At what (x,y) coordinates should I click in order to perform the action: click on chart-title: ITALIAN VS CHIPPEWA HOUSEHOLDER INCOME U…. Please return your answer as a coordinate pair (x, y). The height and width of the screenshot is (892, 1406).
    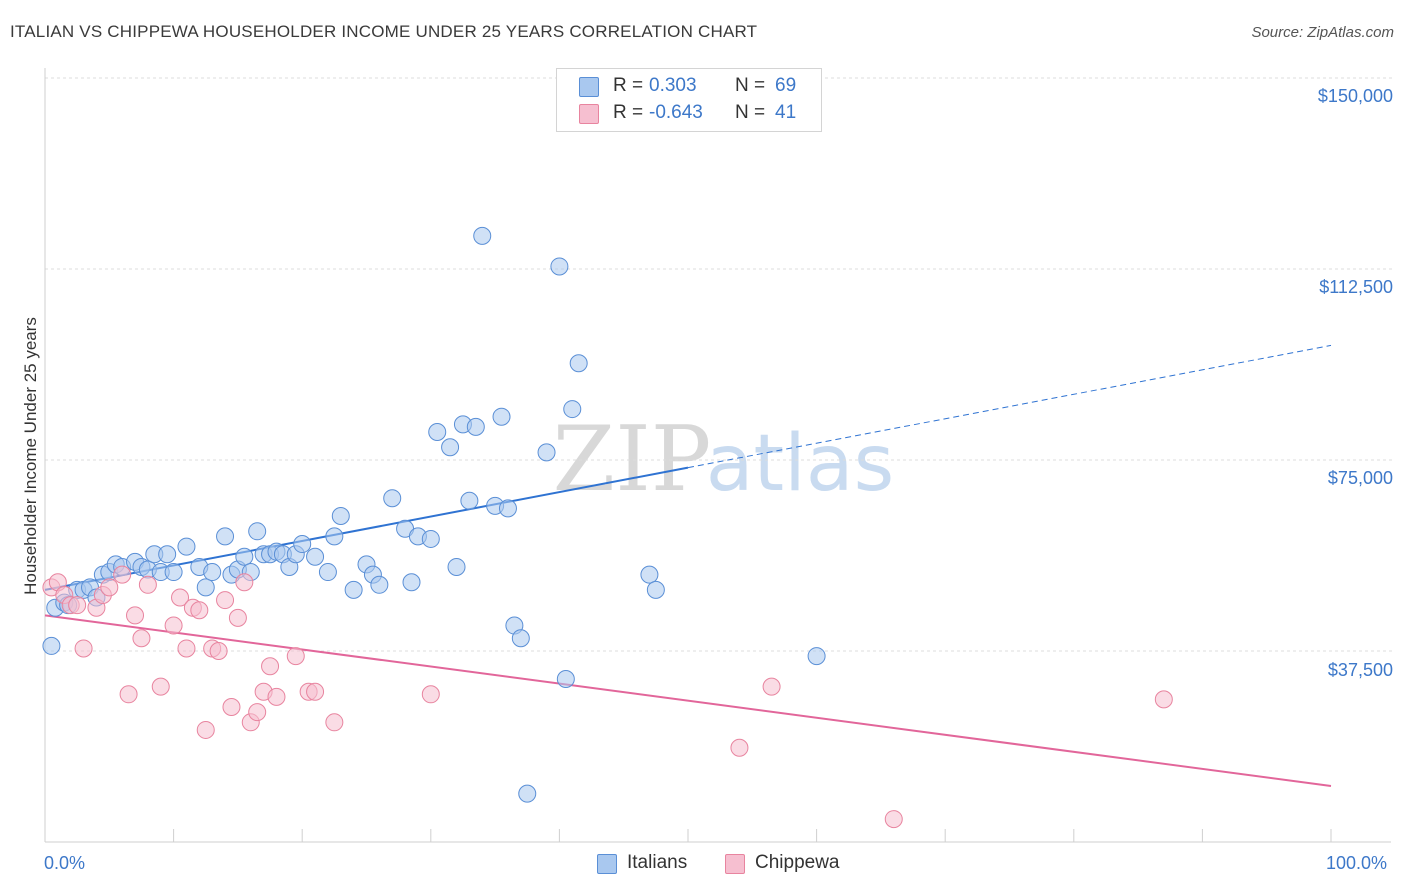
    Looking at the image, I should click on (384, 31).